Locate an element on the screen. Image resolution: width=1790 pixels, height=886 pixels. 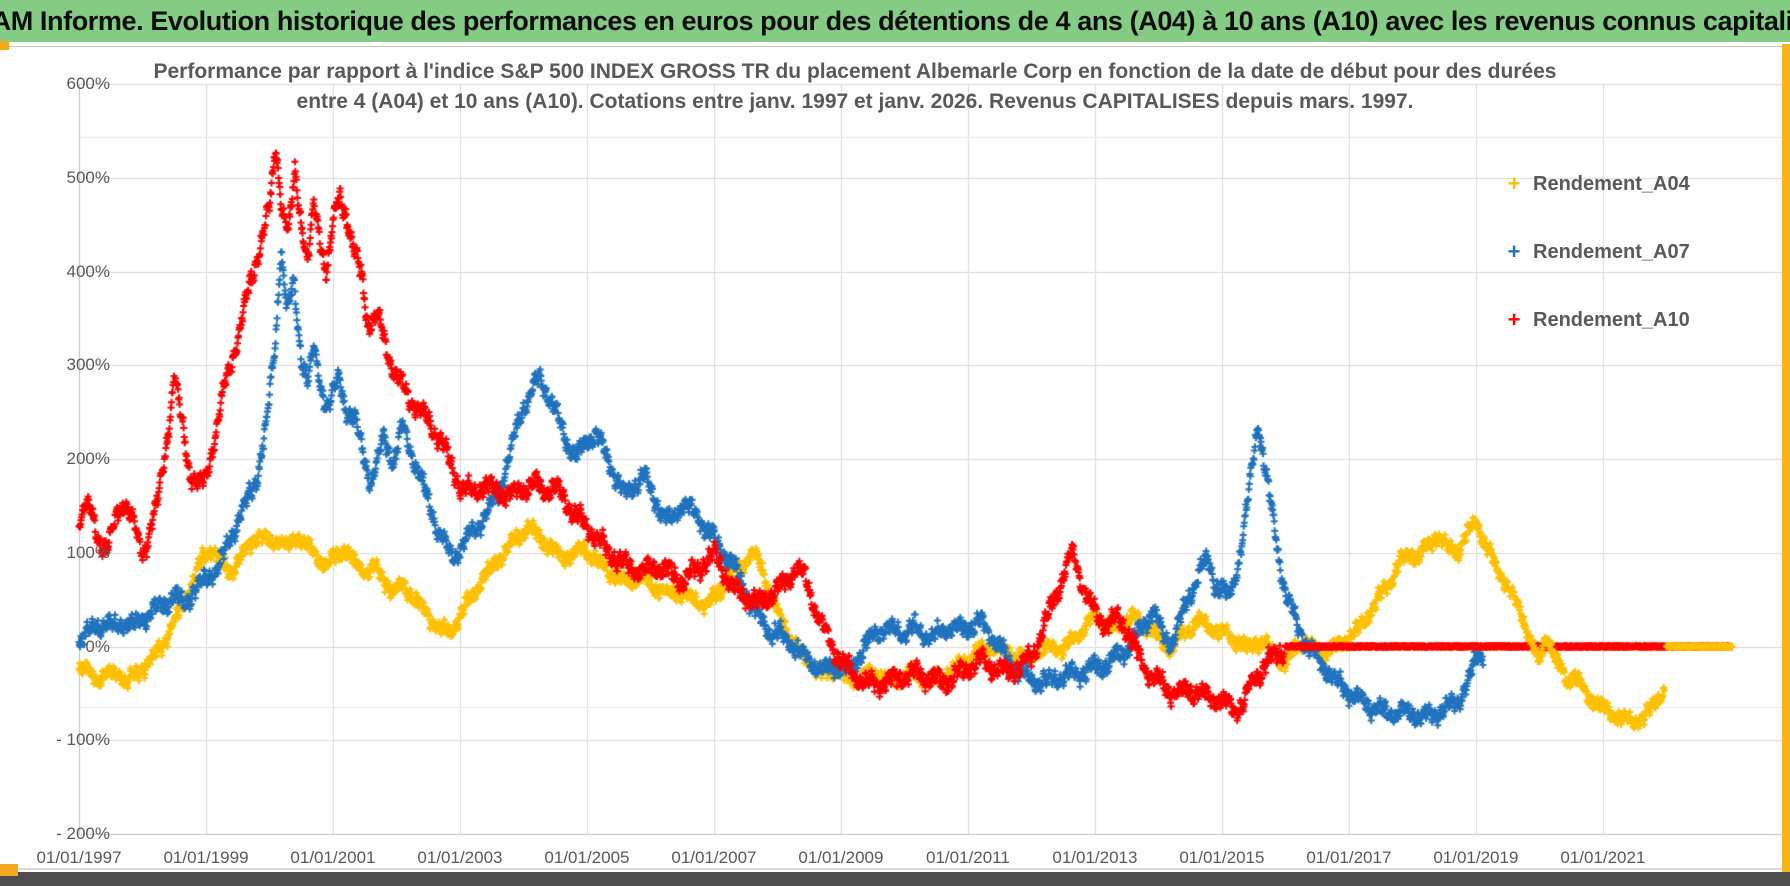
x-axis-tick-label: 01/01/2003 is located at coordinates (460, 857).